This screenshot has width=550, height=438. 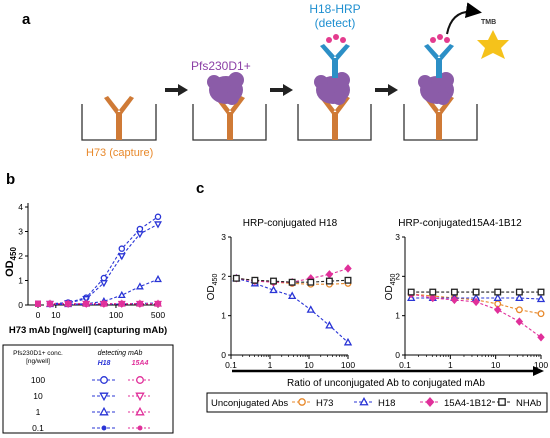 I want to click on legend-col1-line1: Pfs230D1+ conc., so click(x=38, y=353).